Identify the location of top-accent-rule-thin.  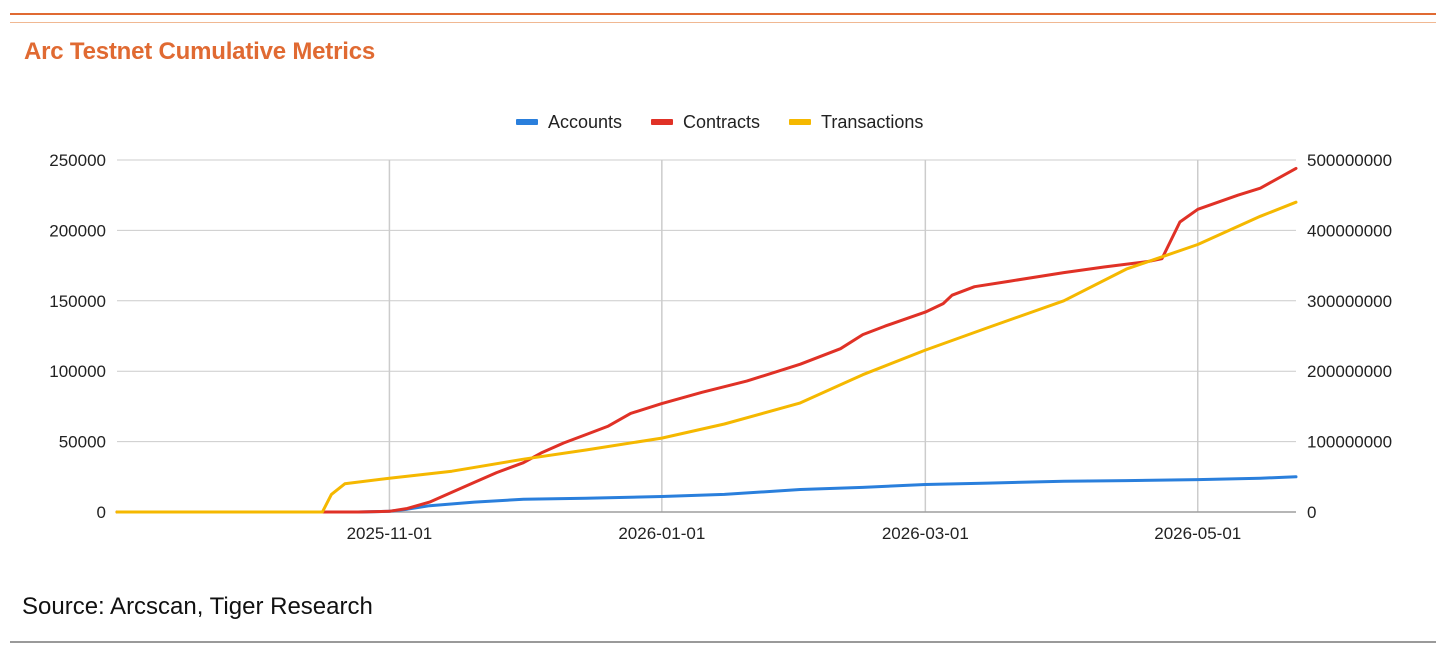
(723, 22).